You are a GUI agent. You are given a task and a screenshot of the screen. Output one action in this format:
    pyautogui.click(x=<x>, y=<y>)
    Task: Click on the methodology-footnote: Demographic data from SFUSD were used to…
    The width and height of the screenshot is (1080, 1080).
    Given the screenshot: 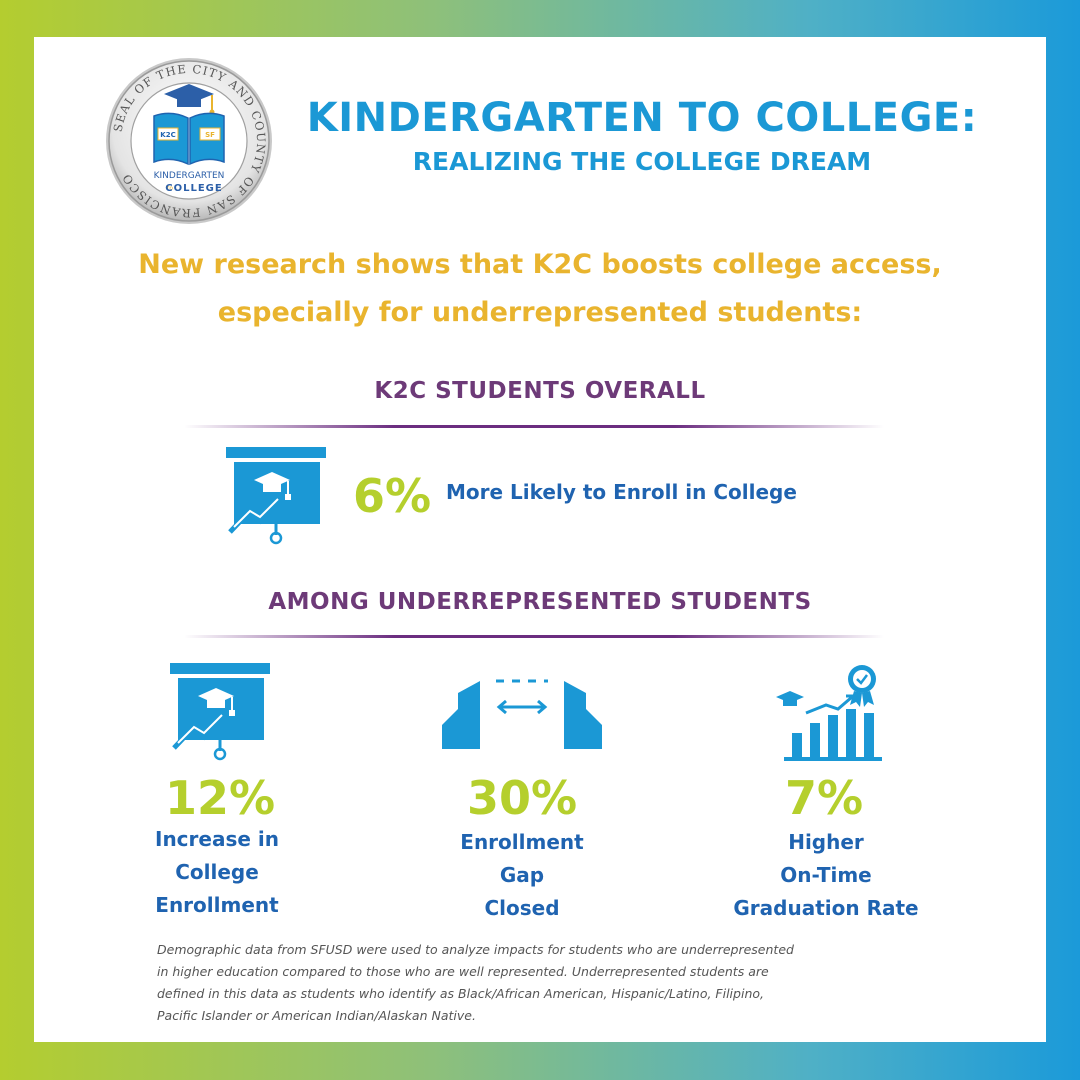 What is the action you would take?
    pyautogui.click(x=542, y=983)
    